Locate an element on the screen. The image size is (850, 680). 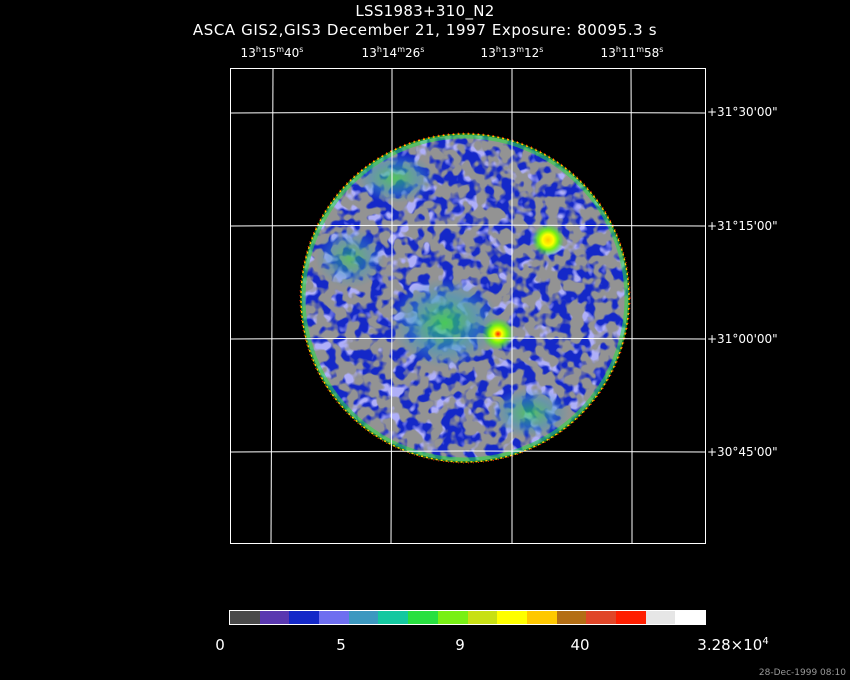
point-source-central is located at coordinates (498, 334).